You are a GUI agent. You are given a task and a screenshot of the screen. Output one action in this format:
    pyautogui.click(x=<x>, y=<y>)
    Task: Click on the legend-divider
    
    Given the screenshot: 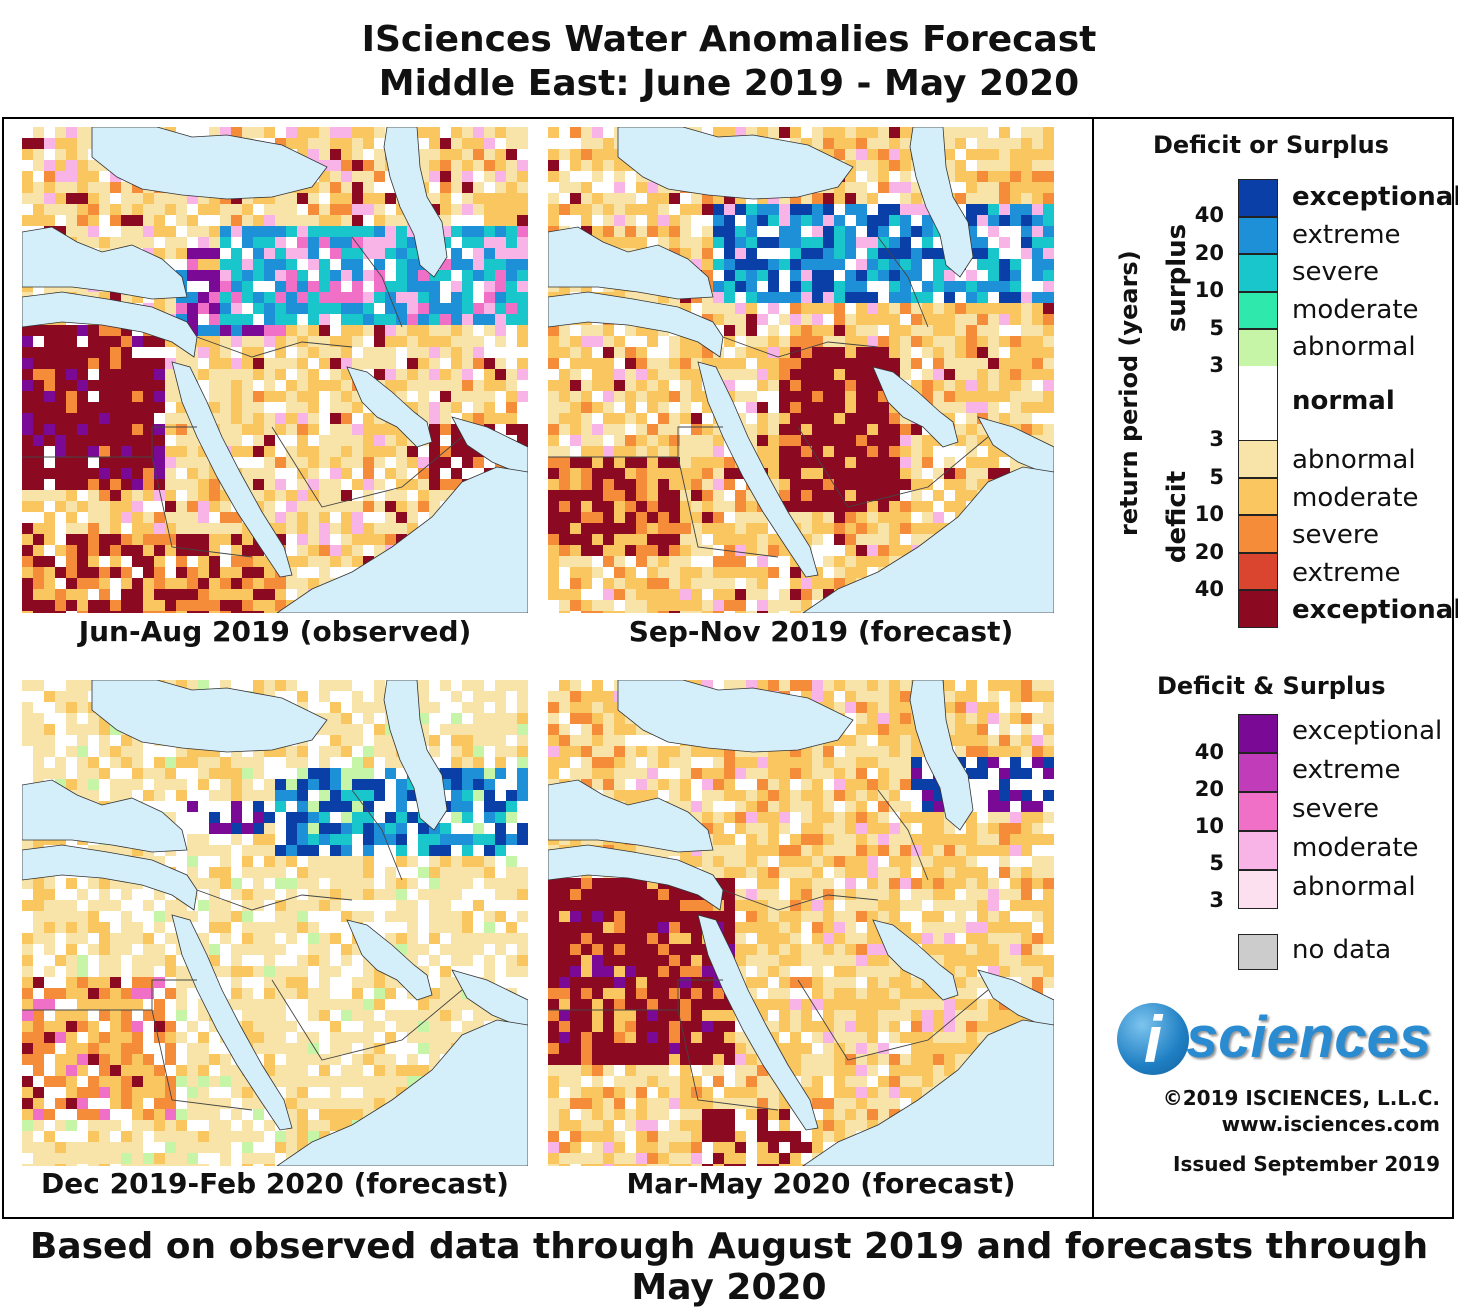 What is the action you would take?
    pyautogui.click(x=1093, y=668)
    